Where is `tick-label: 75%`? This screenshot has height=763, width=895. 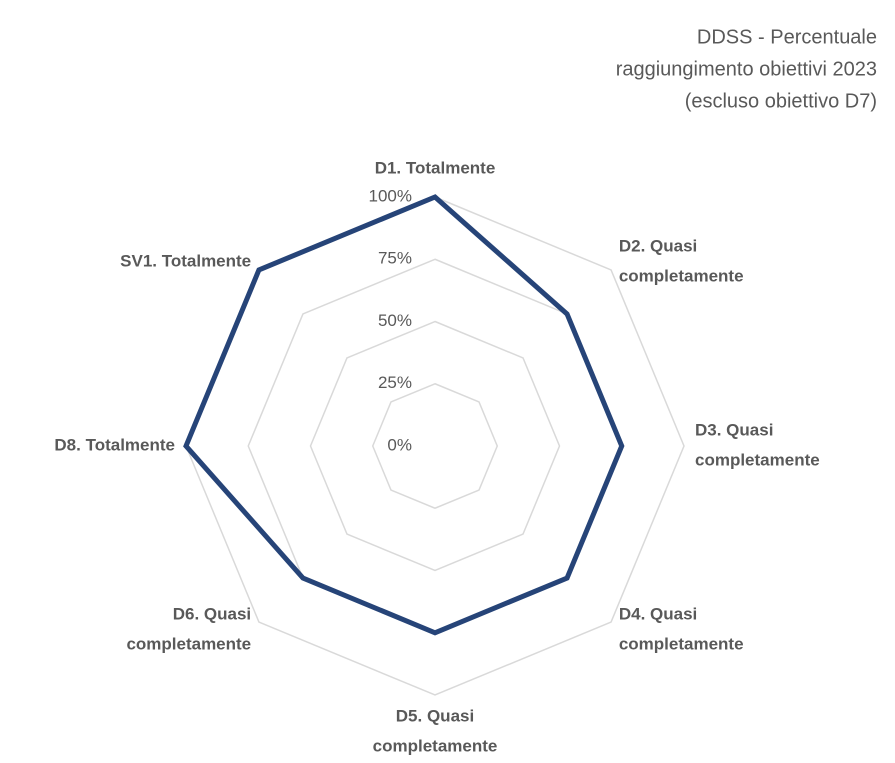 tick-label: 75% is located at coordinates (395, 258).